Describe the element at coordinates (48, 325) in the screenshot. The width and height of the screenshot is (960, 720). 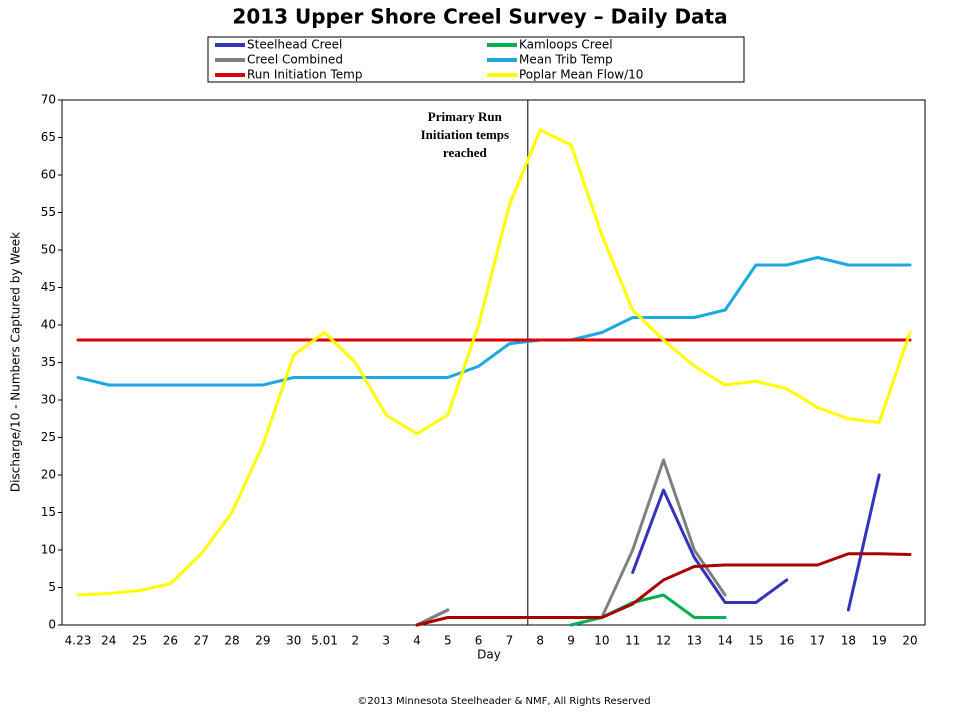
I see `y-tick-label: 40` at that location.